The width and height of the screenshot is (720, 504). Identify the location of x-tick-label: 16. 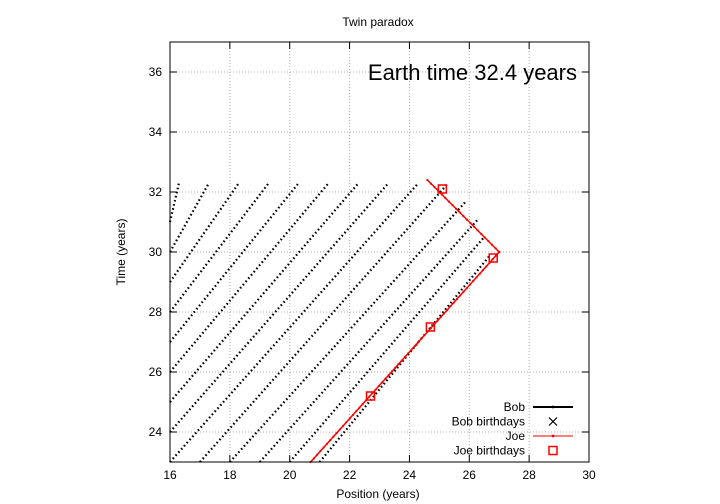
(170, 475).